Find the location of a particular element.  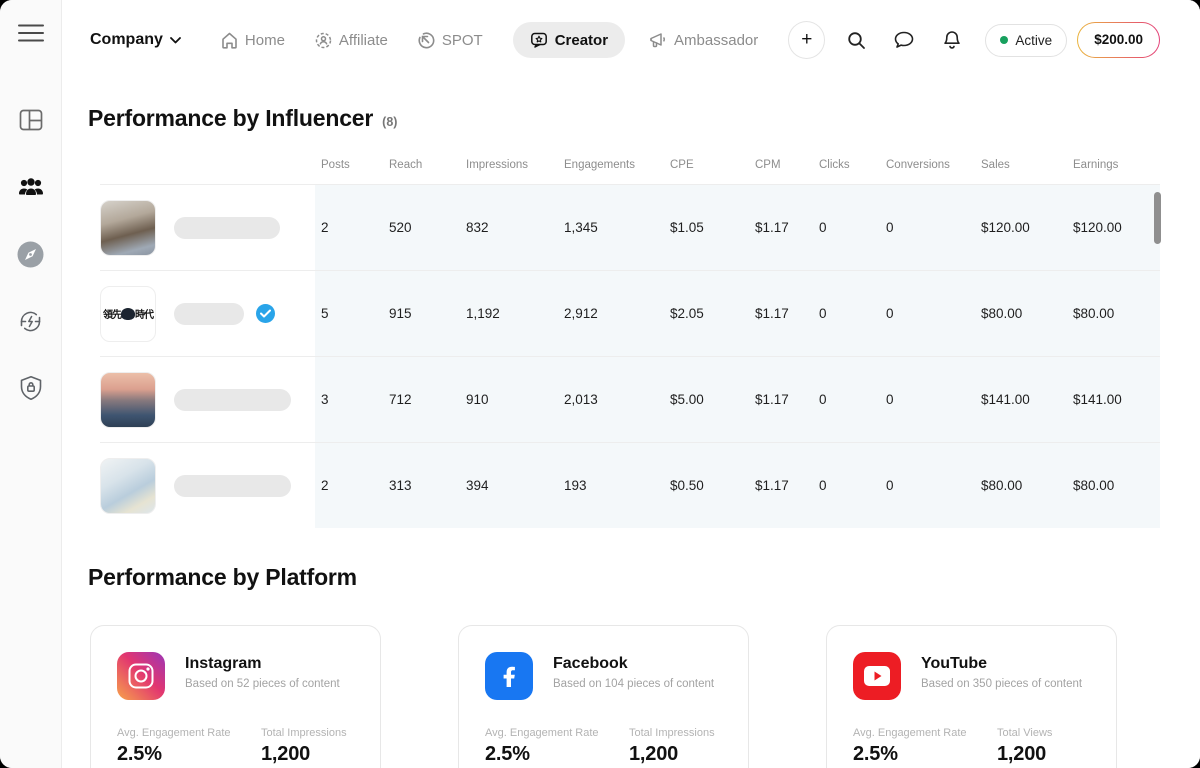

status-label: Active is located at coordinates (1034, 40).